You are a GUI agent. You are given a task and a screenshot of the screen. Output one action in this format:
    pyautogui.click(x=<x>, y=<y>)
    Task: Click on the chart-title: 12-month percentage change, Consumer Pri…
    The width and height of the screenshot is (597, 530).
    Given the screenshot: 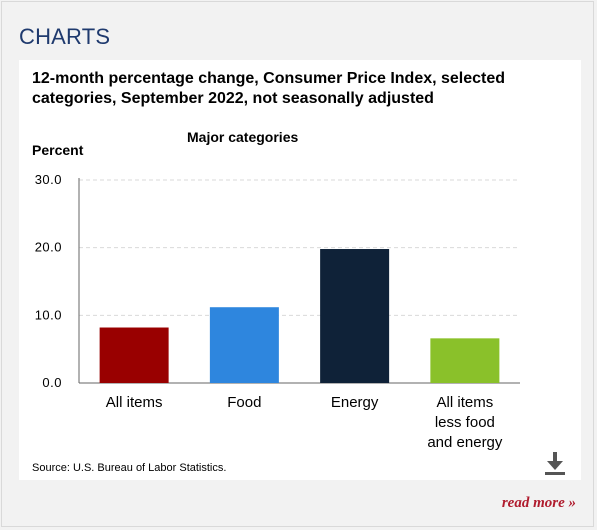 What is the action you would take?
    pyautogui.click(x=269, y=88)
    